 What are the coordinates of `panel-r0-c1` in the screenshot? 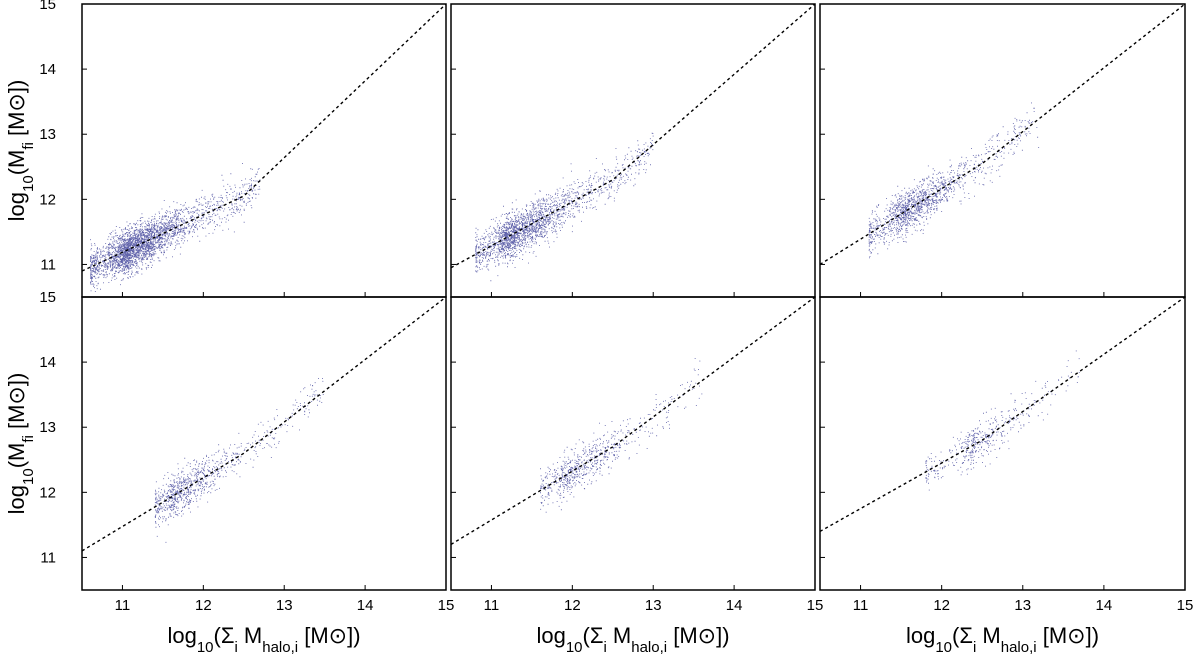 It's located at (633, 150).